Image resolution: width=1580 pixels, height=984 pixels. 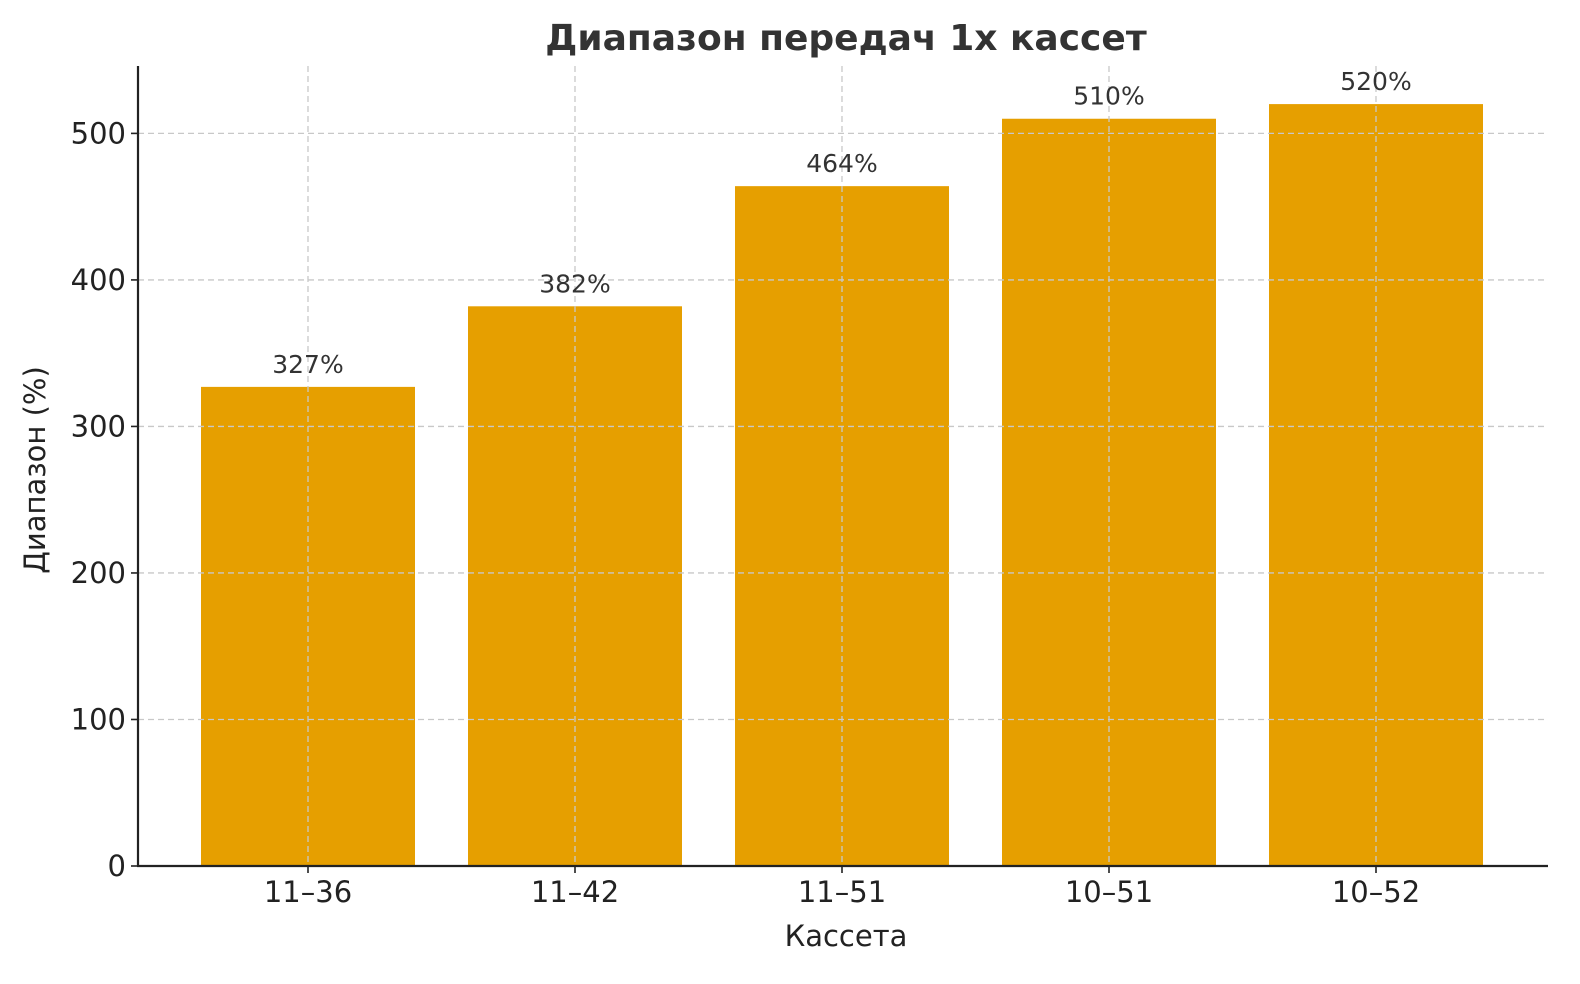 What do you see at coordinates (98, 133) in the screenshot?
I see `y-tick-label: 500` at bounding box center [98, 133].